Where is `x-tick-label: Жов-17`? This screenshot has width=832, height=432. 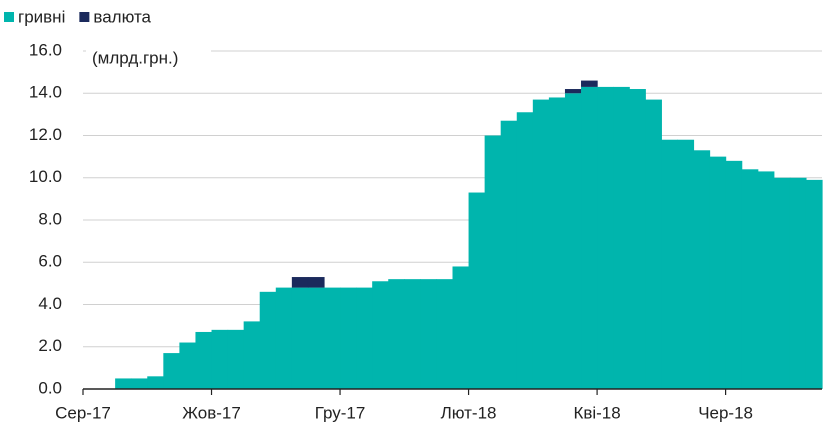 x-tick-label: Жов-17 is located at coordinates (211, 412).